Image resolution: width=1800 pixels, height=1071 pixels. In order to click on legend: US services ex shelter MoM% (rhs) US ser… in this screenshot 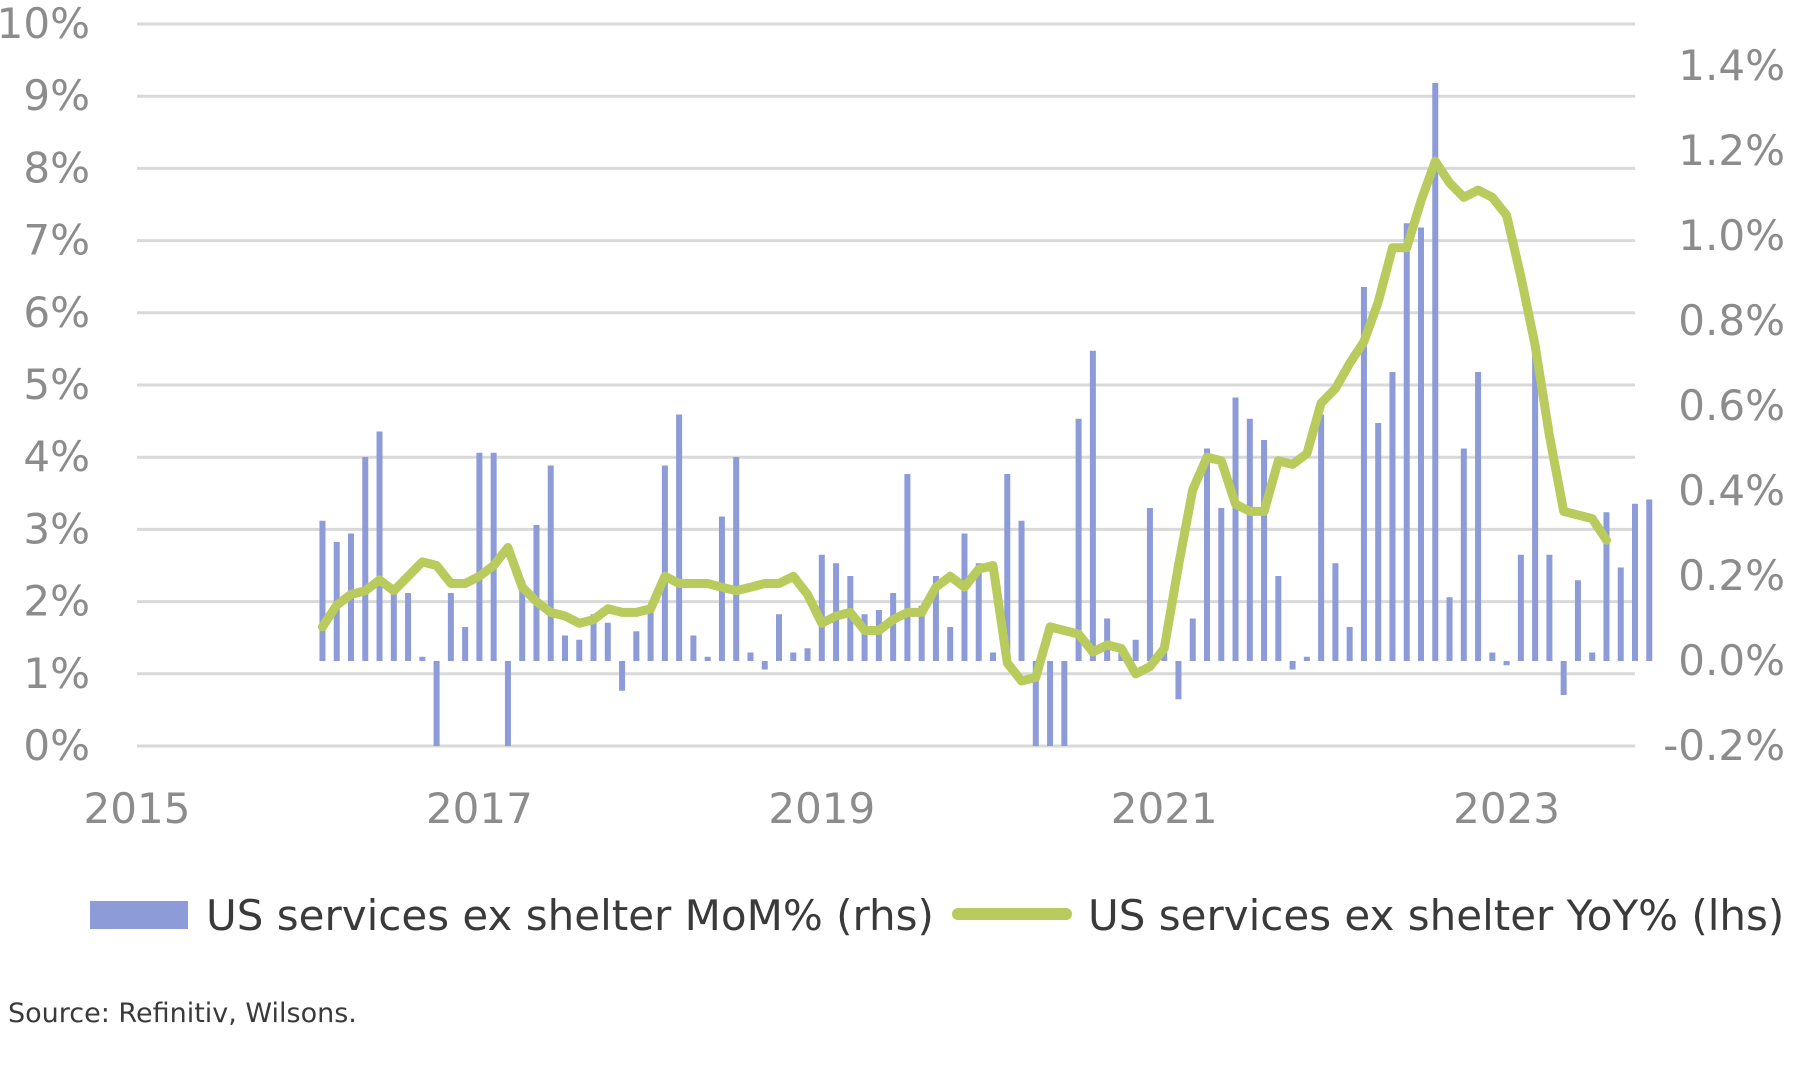, I will do `click(937, 915)`.